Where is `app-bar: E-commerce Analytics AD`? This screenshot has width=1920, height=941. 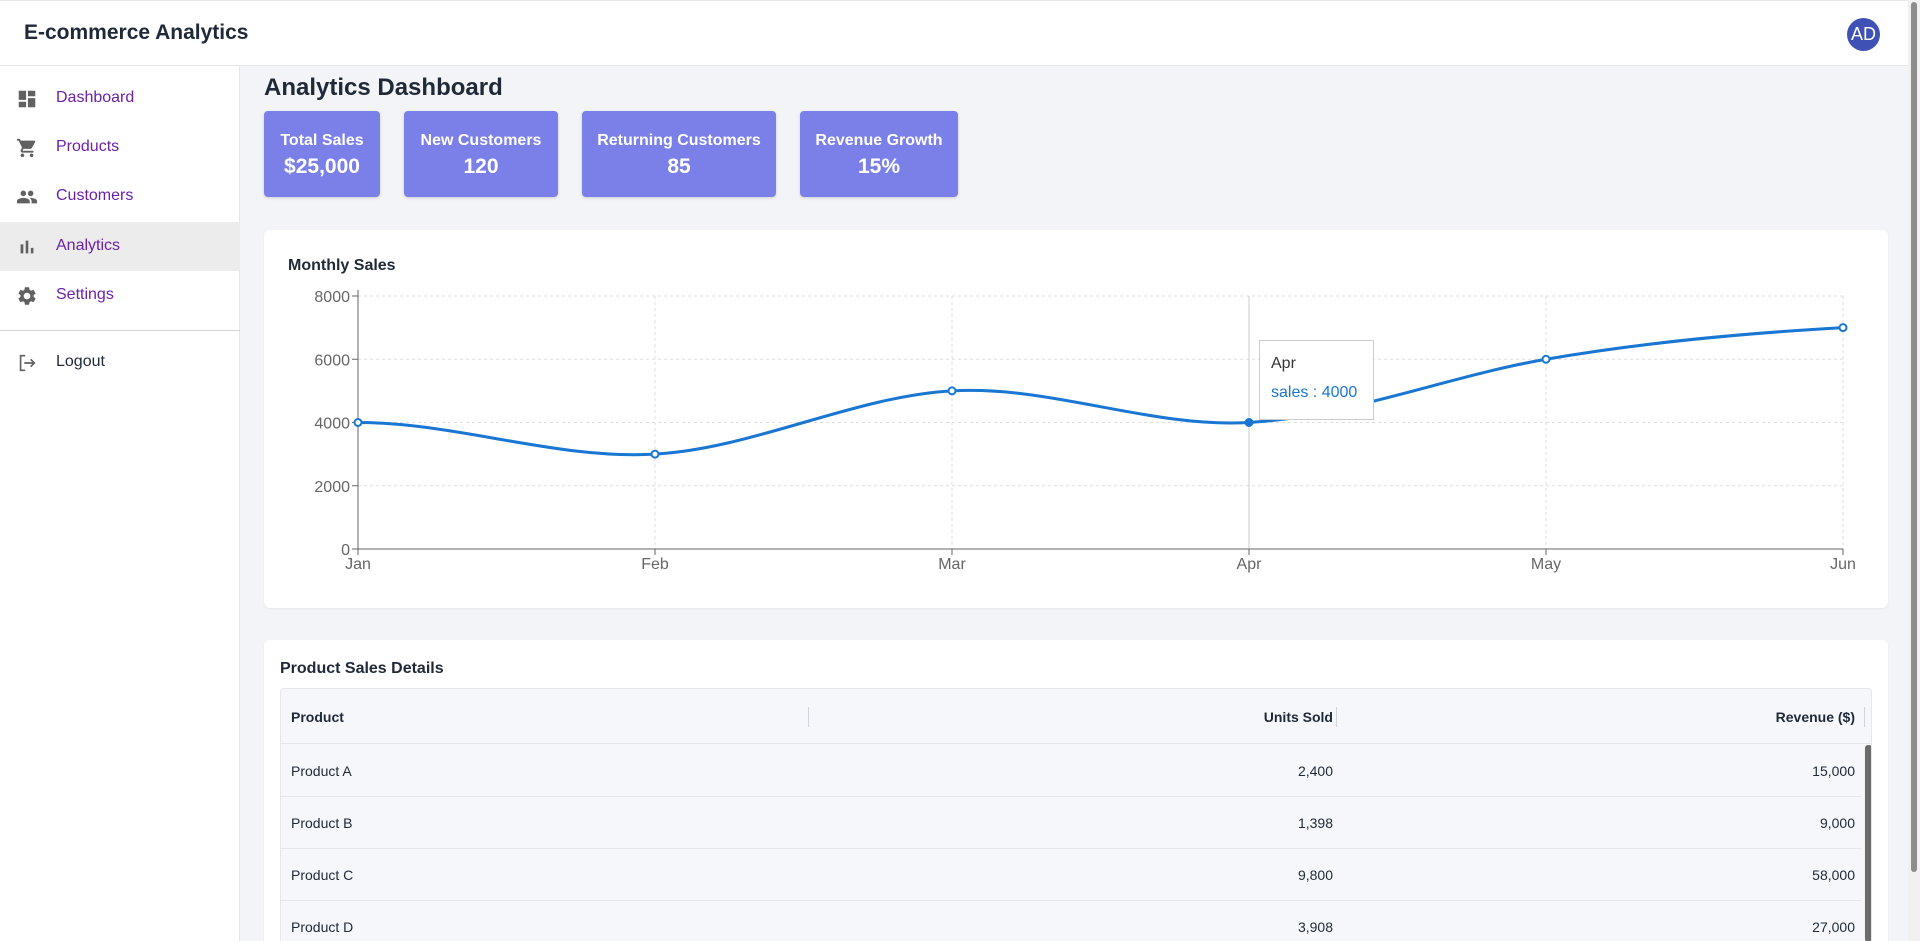 app-bar: E-commerce Analytics AD is located at coordinates (954, 33).